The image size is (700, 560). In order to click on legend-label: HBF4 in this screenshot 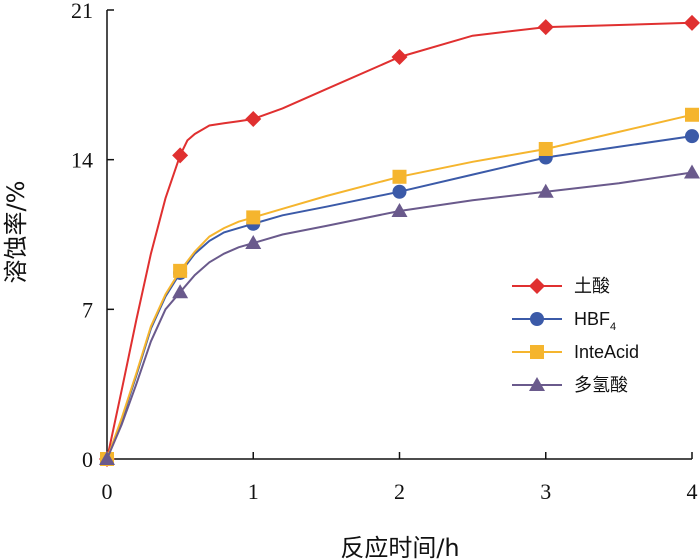, I will do `click(595, 321)`.